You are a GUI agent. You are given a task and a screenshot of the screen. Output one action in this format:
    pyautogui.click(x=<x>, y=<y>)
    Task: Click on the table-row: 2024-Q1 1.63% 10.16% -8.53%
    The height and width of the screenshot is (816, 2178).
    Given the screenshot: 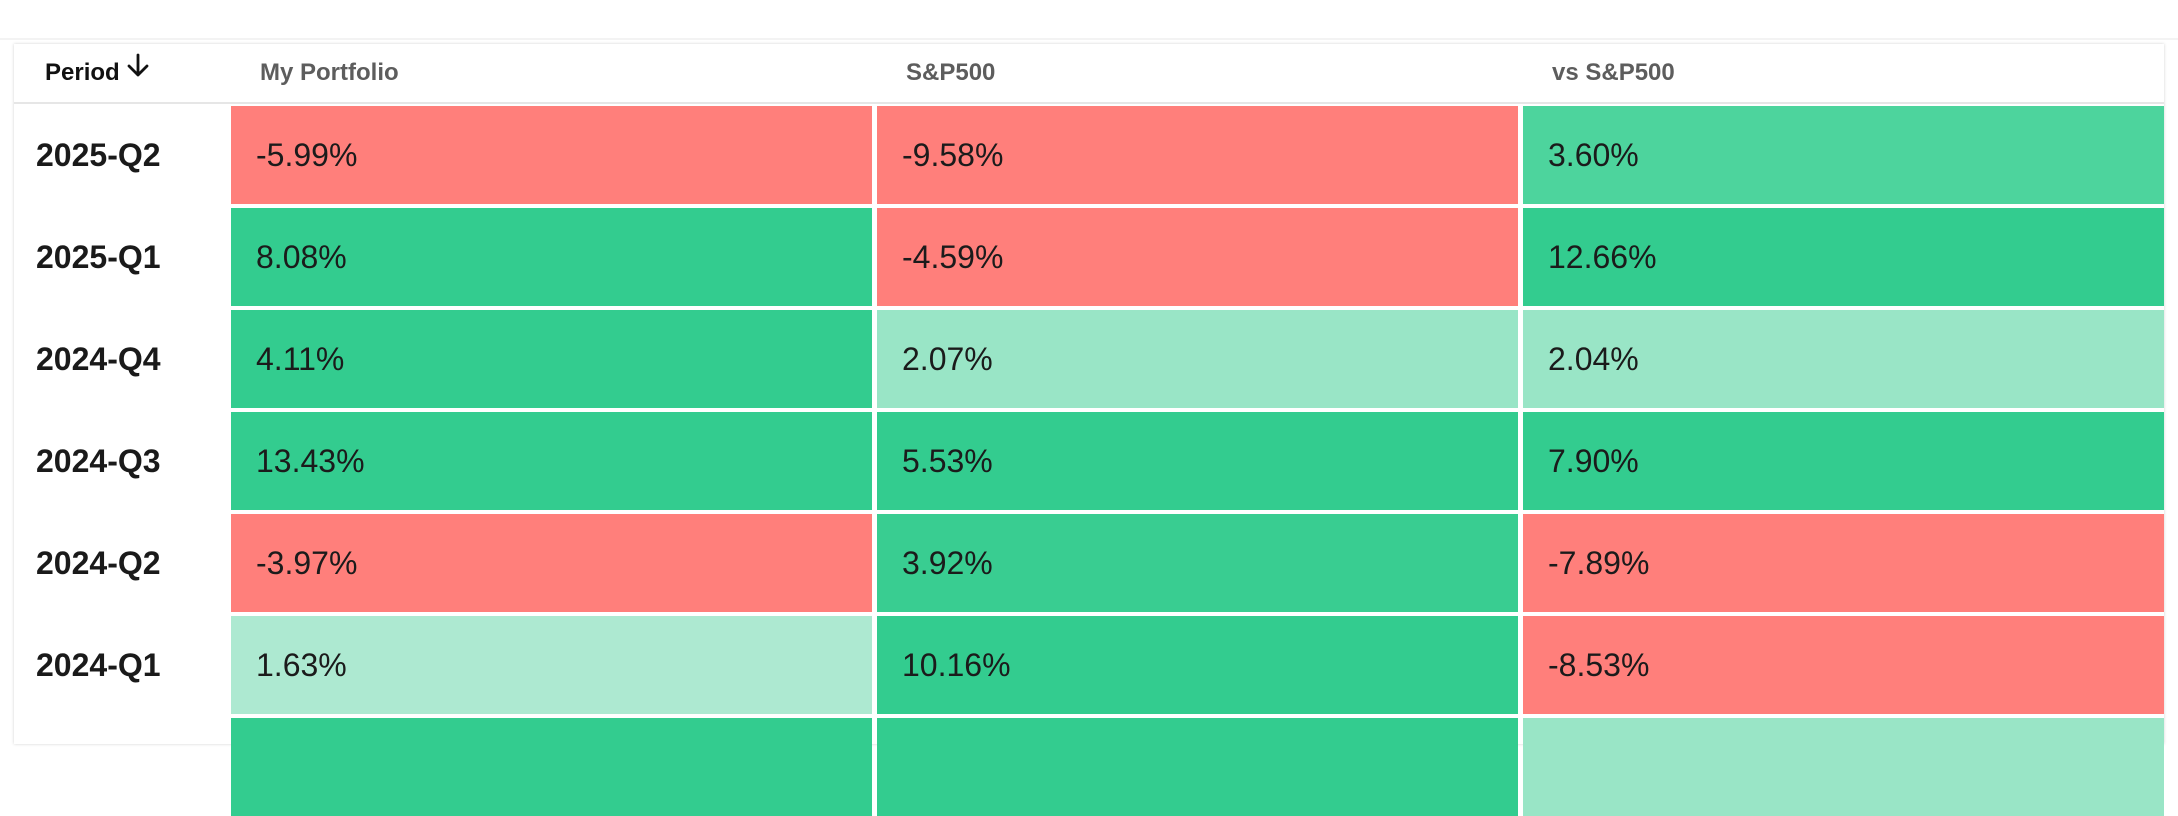 What is the action you would take?
    pyautogui.click(x=1089, y=665)
    